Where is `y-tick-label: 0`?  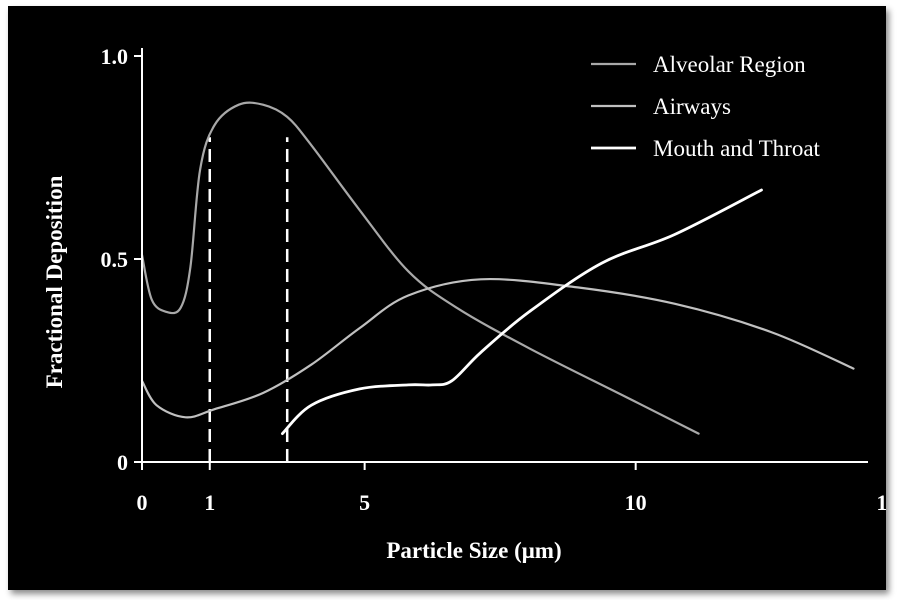
y-tick-label: 0 is located at coordinates (122, 462).